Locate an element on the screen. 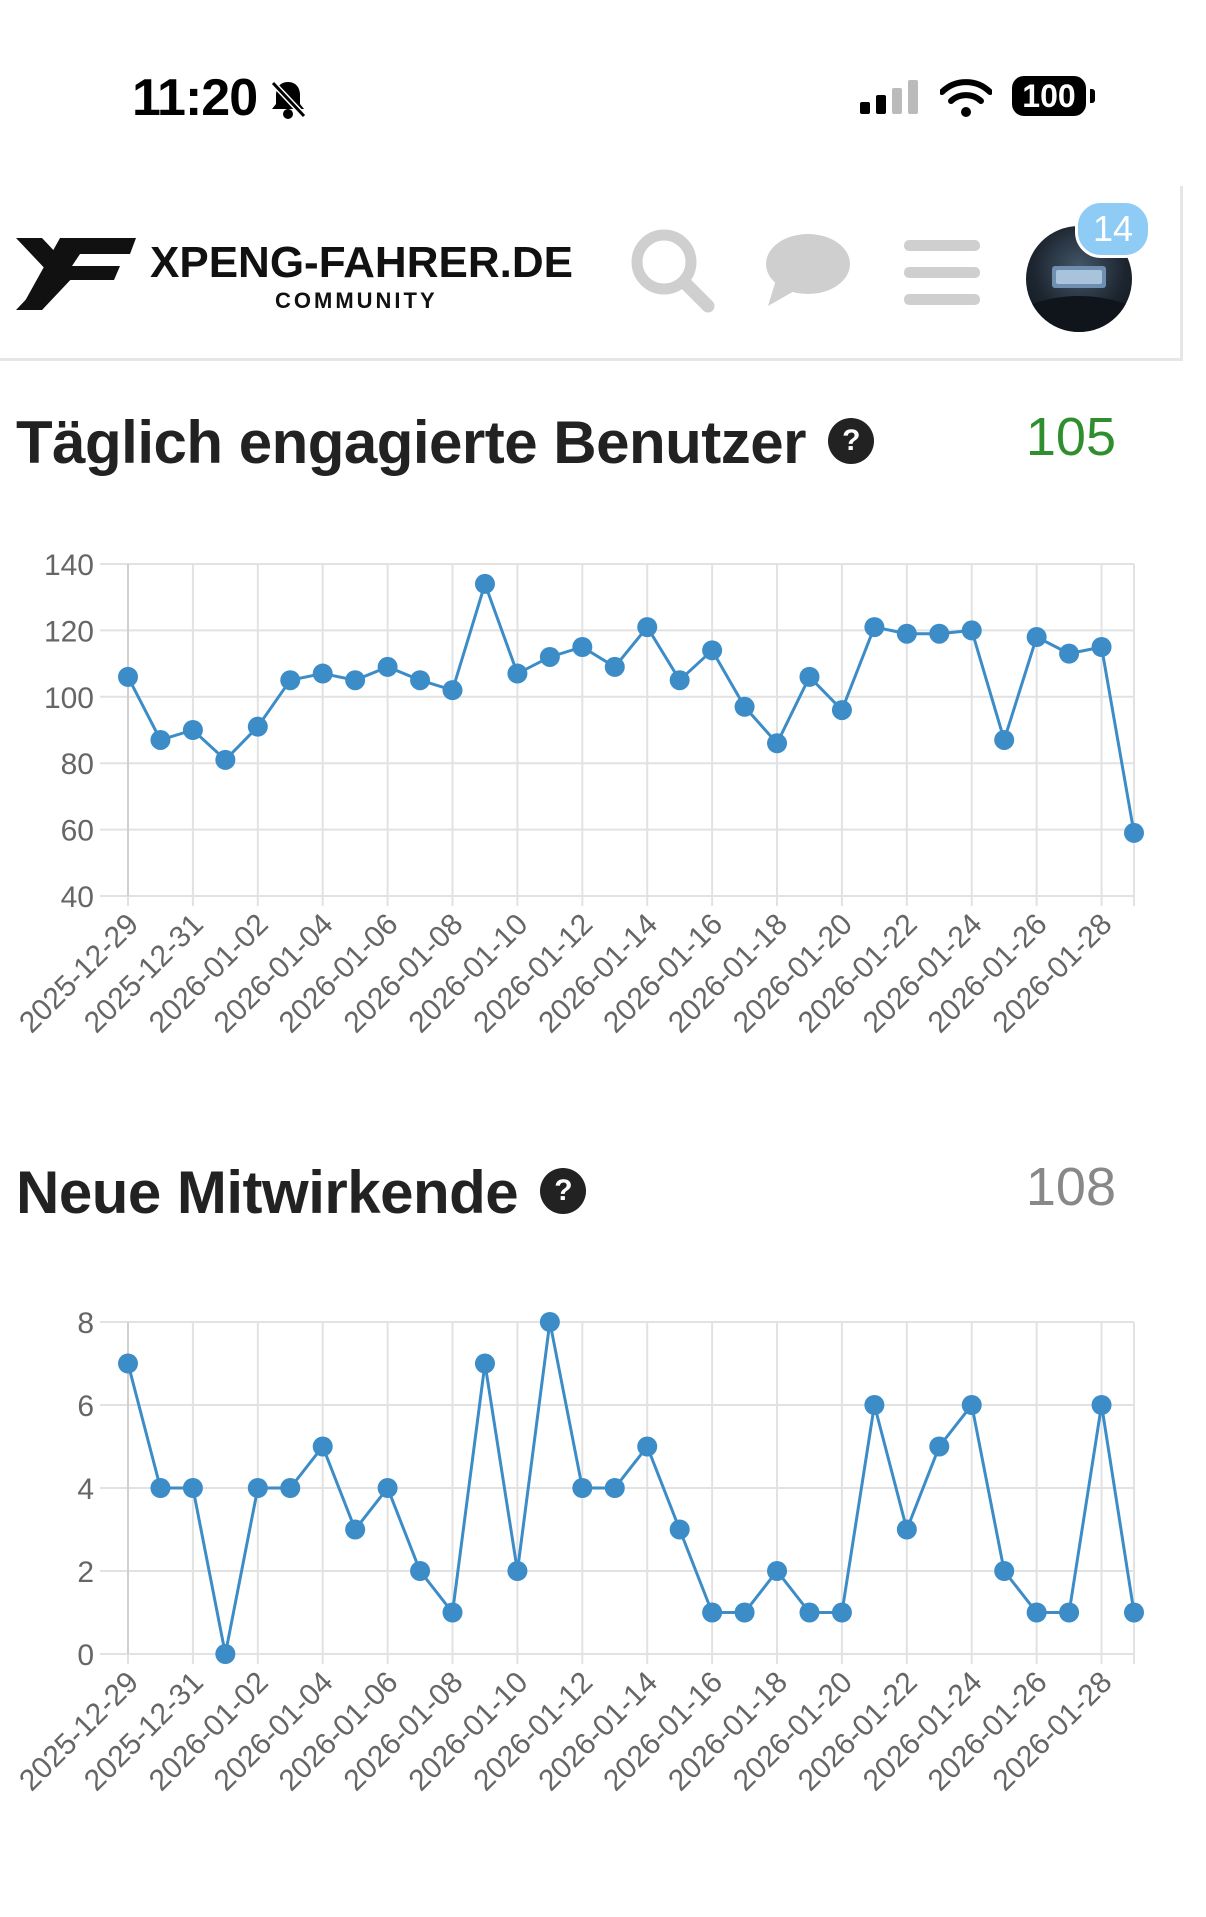  section-title-text: Täglich engagierte Benutzer is located at coordinates (411, 442).